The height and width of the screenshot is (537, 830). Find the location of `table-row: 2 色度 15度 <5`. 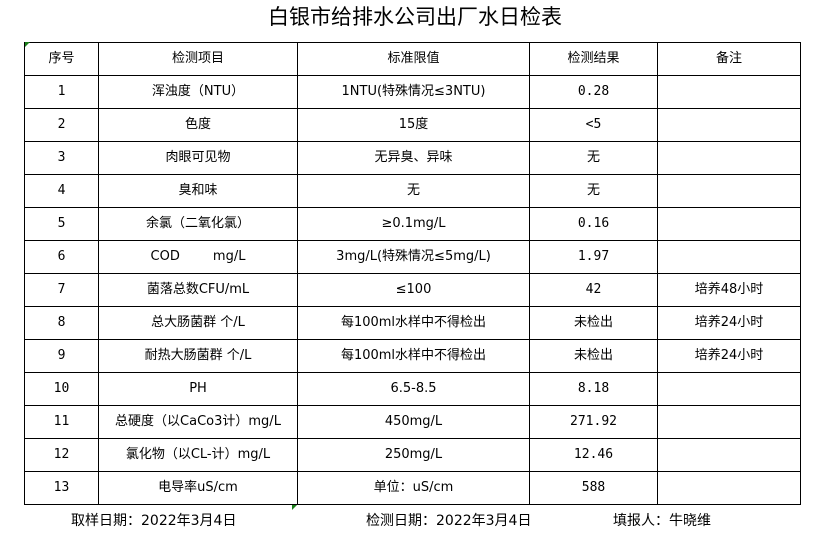

table-row: 2 色度 15度 <5 is located at coordinates (412, 125).